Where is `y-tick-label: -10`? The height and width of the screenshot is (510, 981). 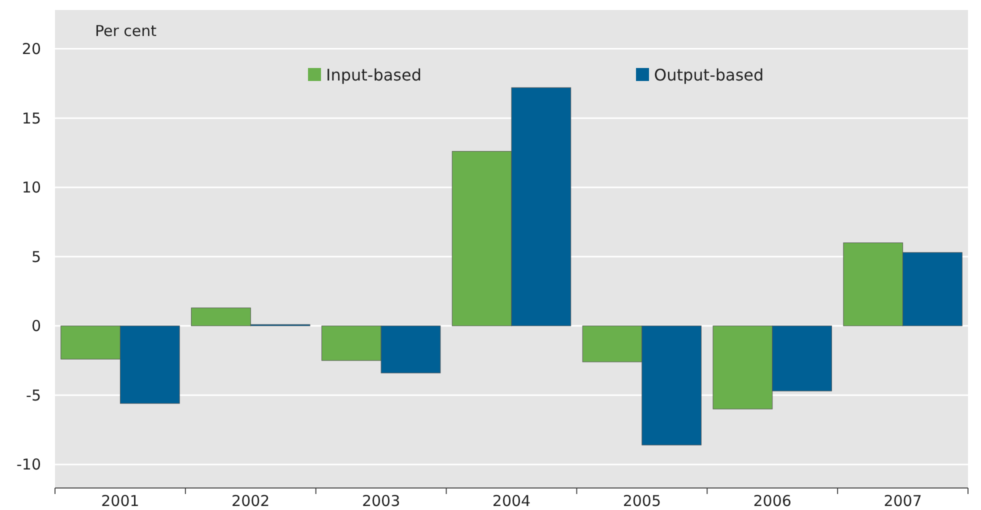 y-tick-label: -10 is located at coordinates (28, 465).